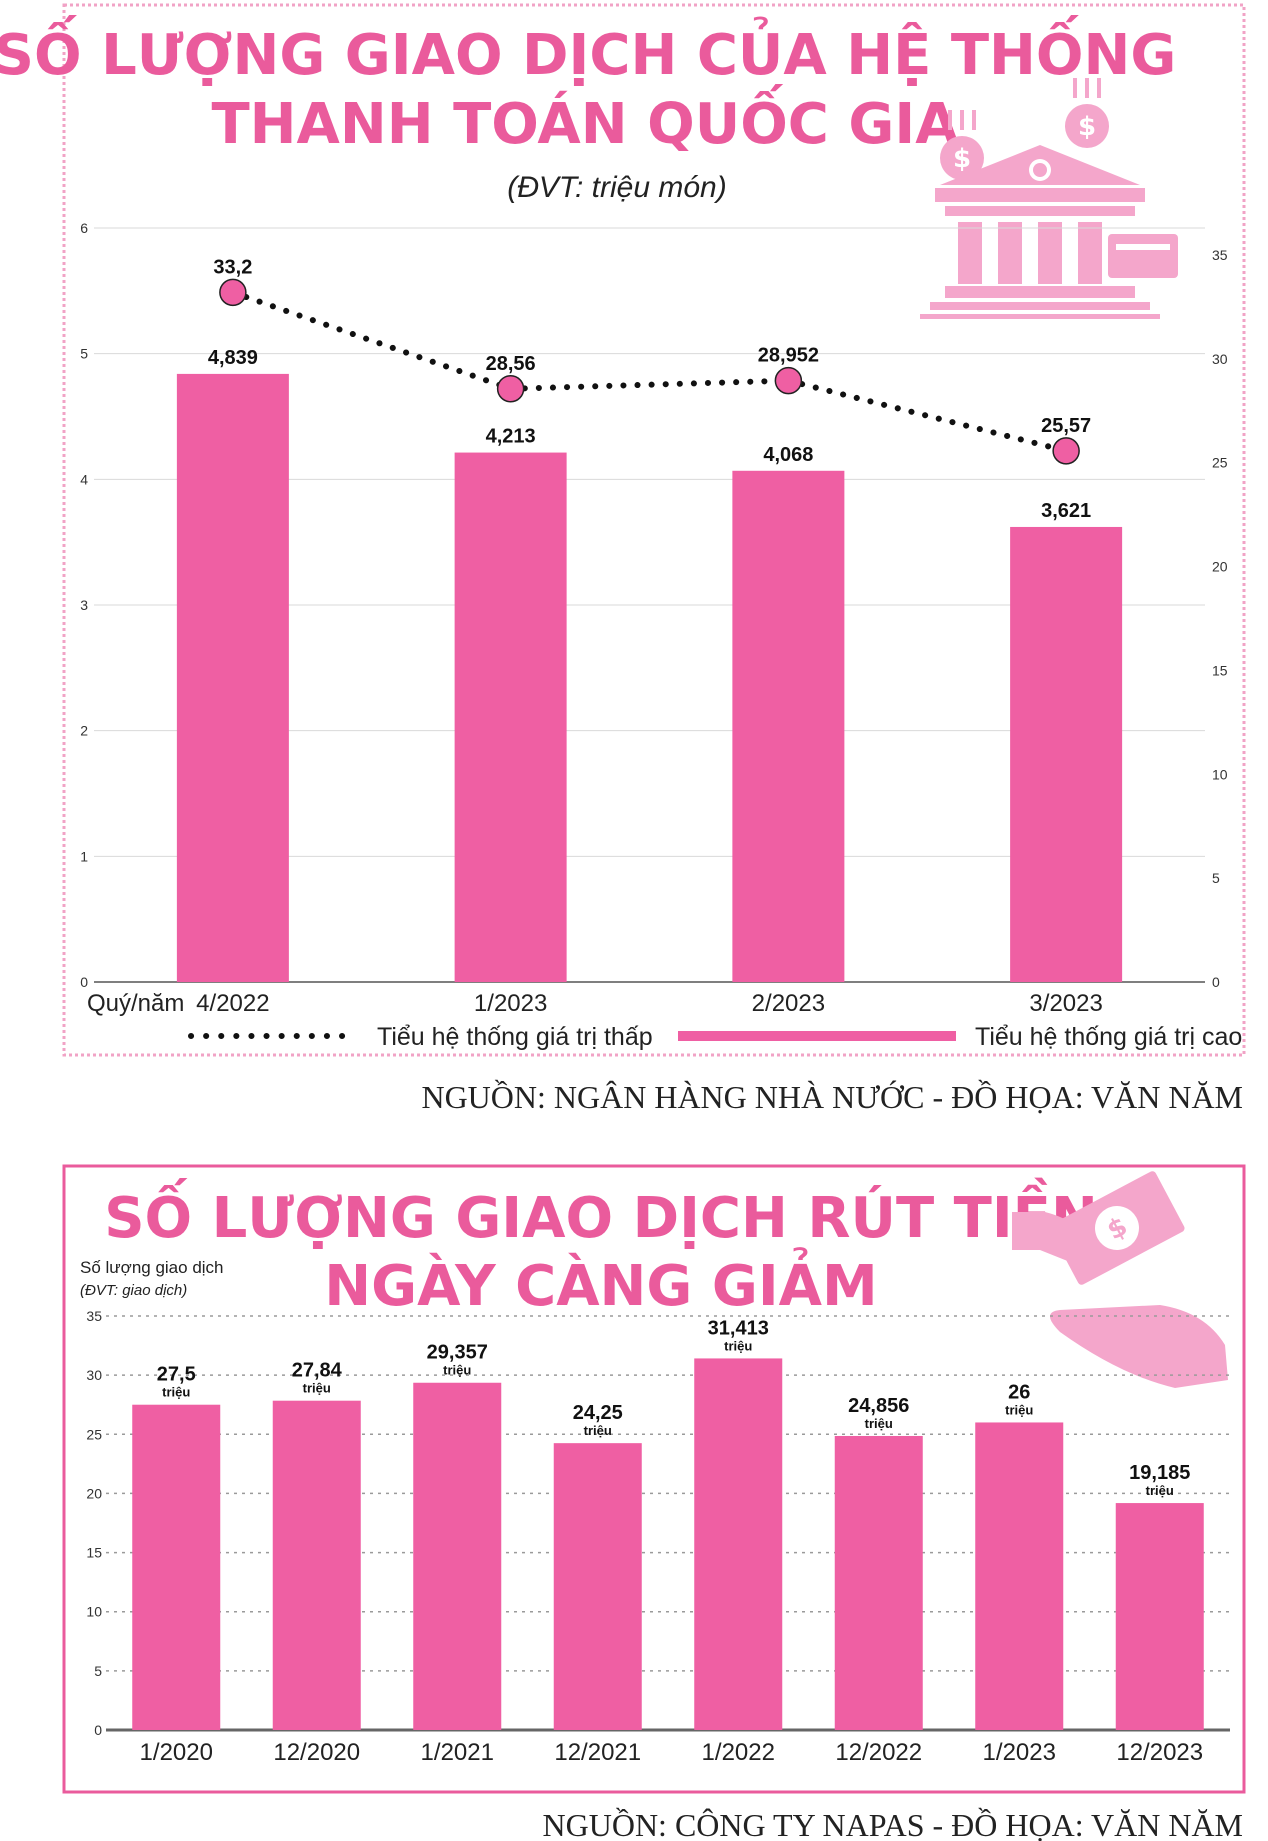 This screenshot has height=1841, width=1268. I want to click on chart2-bar-value-label: 29,357, so click(457, 1353).